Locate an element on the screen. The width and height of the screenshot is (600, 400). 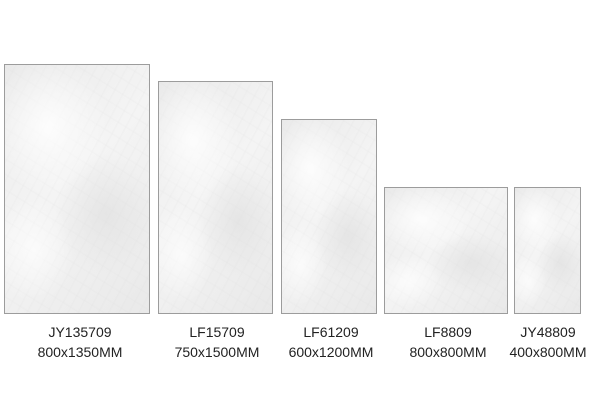
tile-image-lf61209 is located at coordinates (329, 216).